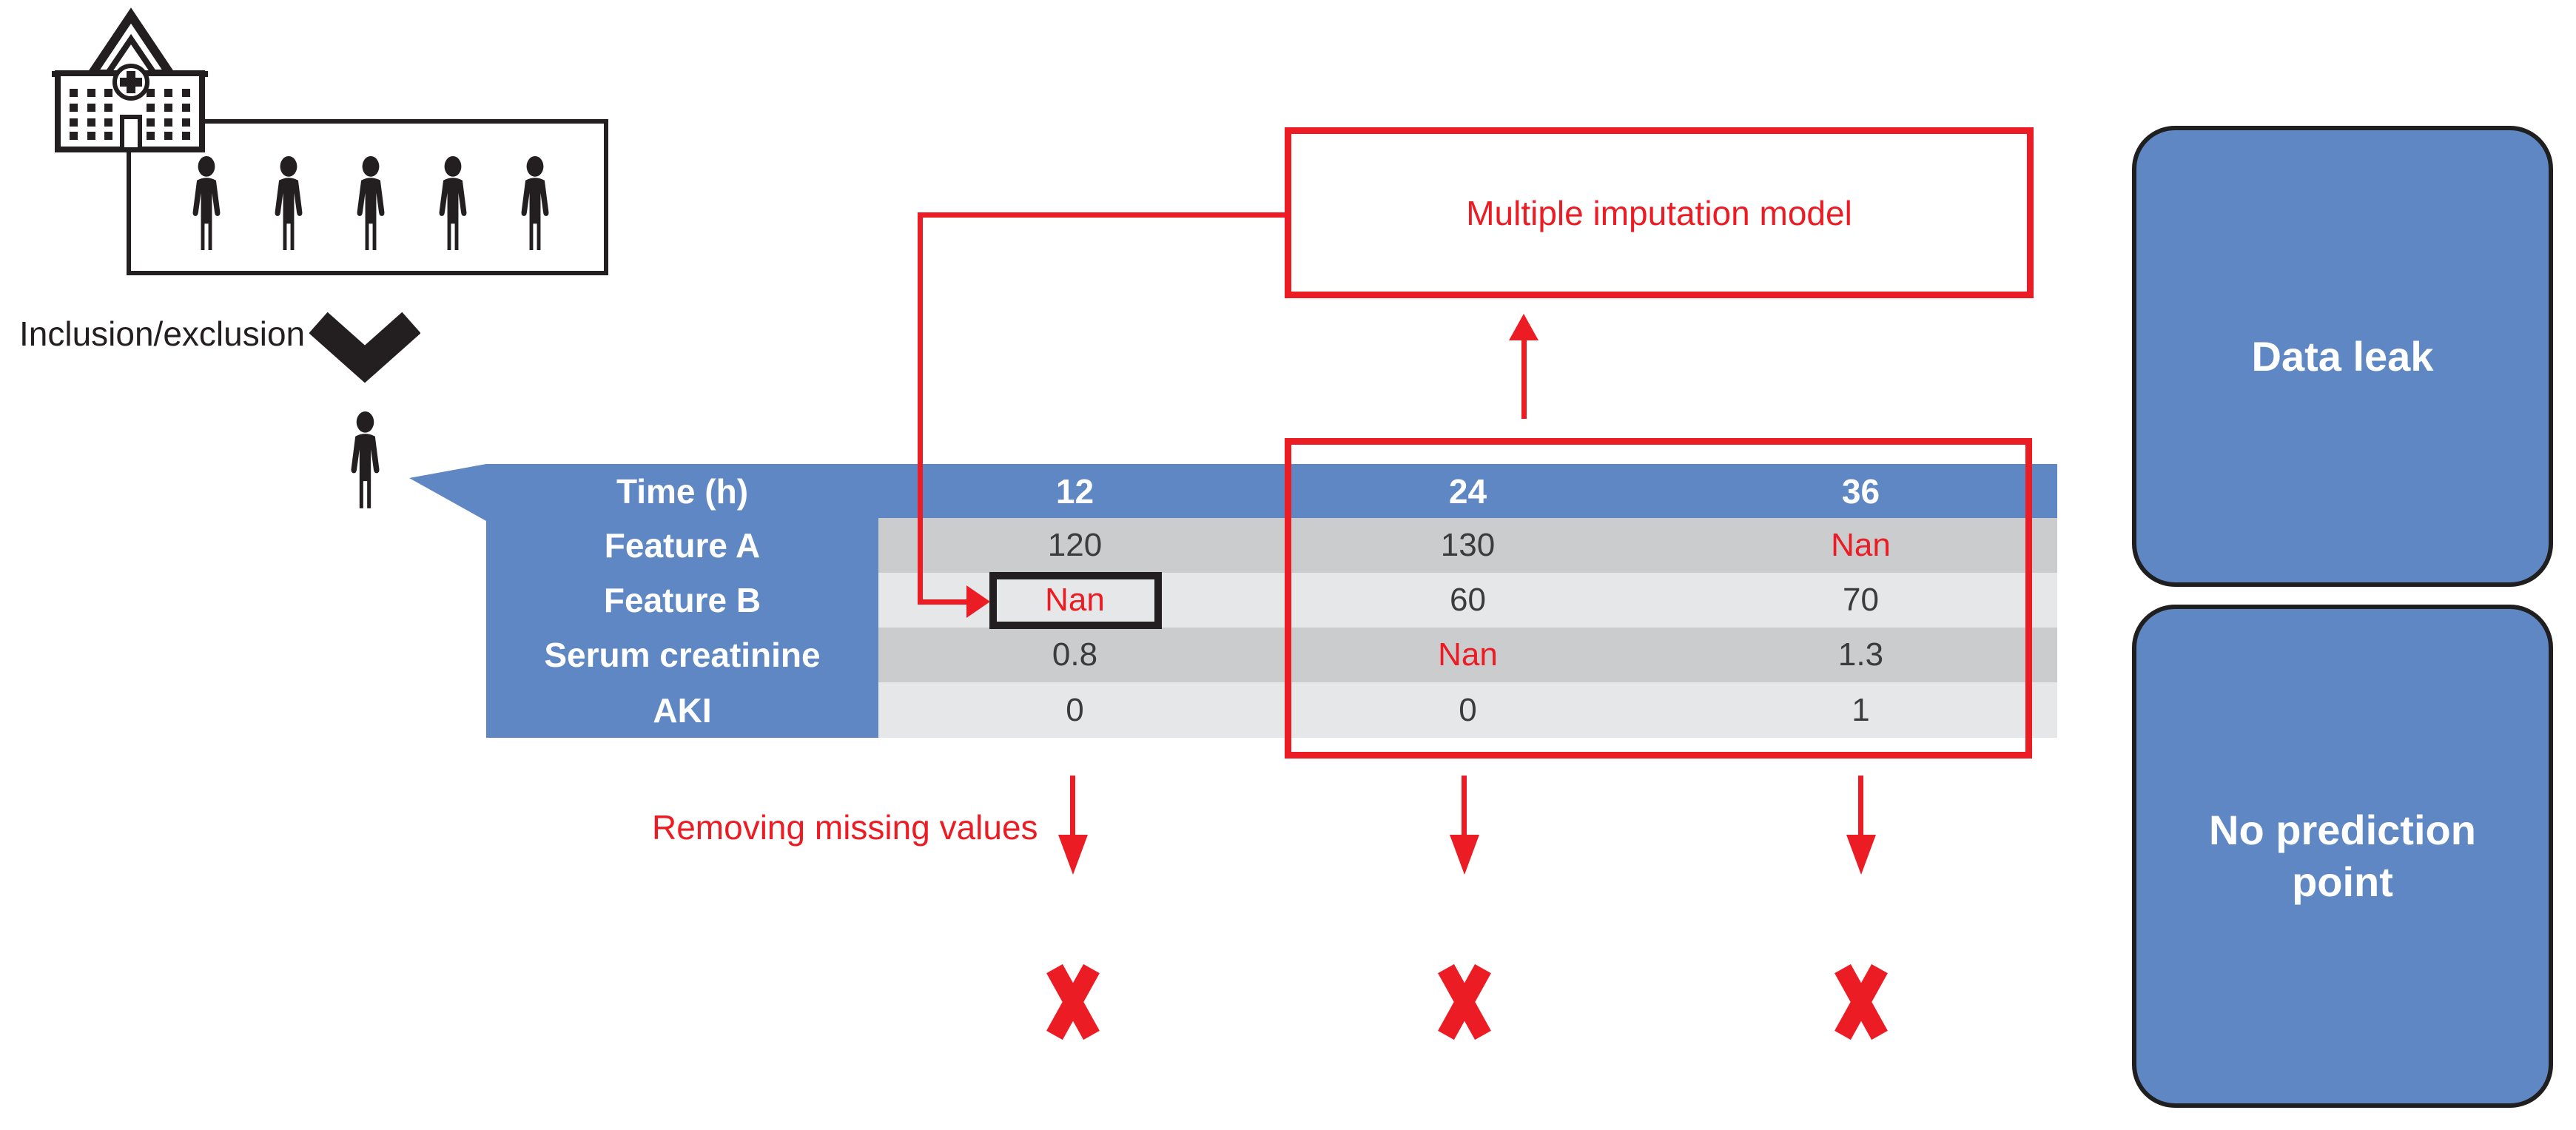  I want to click on table-cell: 130, so click(1468, 545).